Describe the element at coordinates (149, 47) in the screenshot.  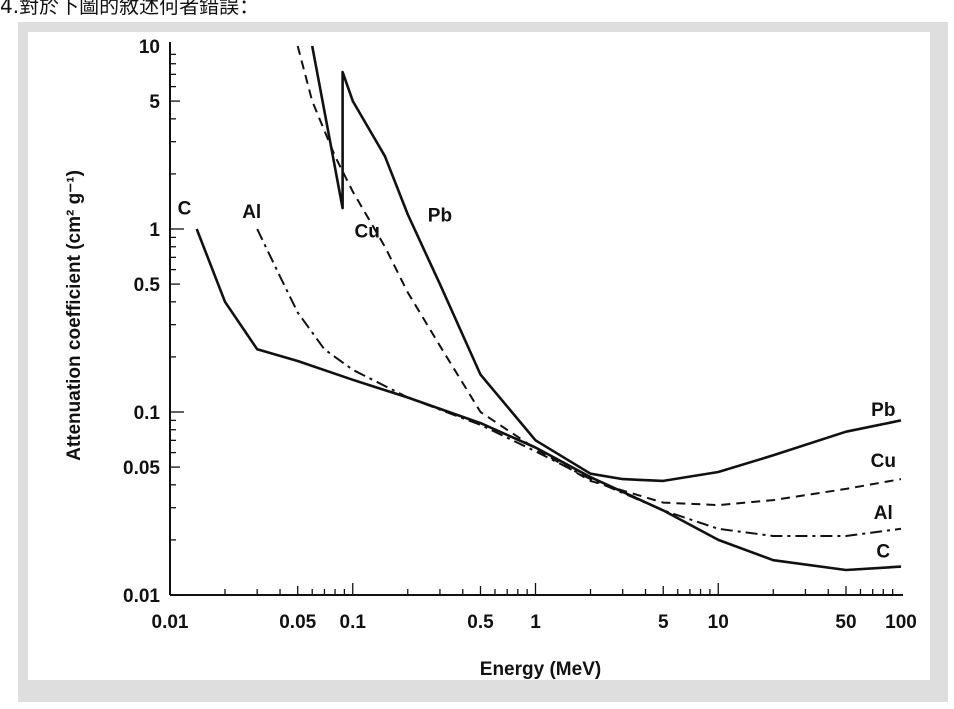
I see `y-tick-label: 10` at that location.